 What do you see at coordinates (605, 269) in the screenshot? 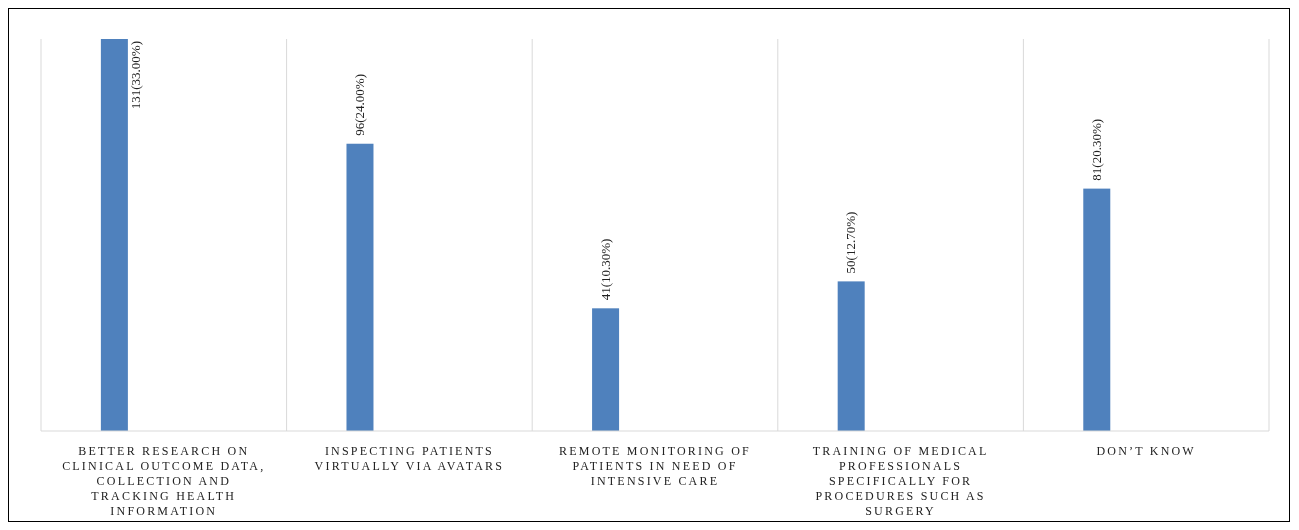
I see `data-label: 41(10.30%)` at bounding box center [605, 269].